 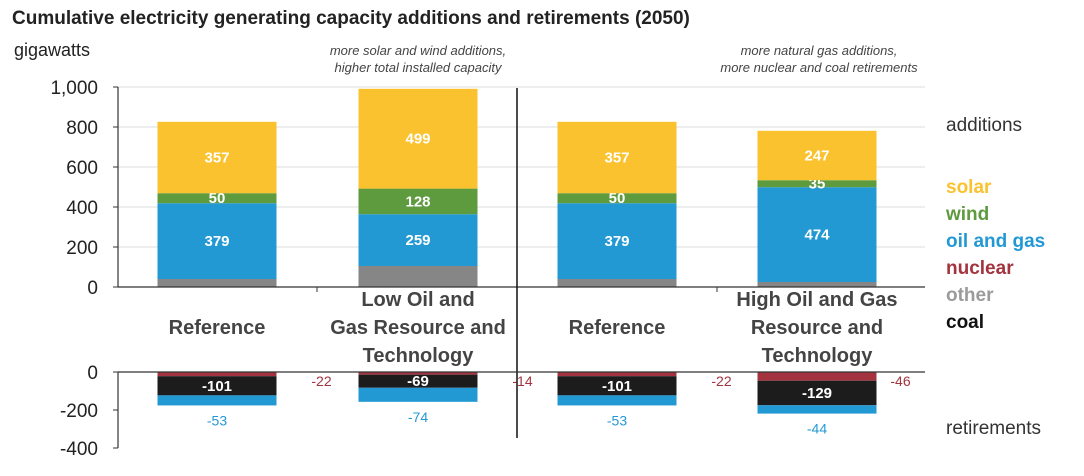 I want to click on data-label-wind: 128, so click(x=417, y=201).